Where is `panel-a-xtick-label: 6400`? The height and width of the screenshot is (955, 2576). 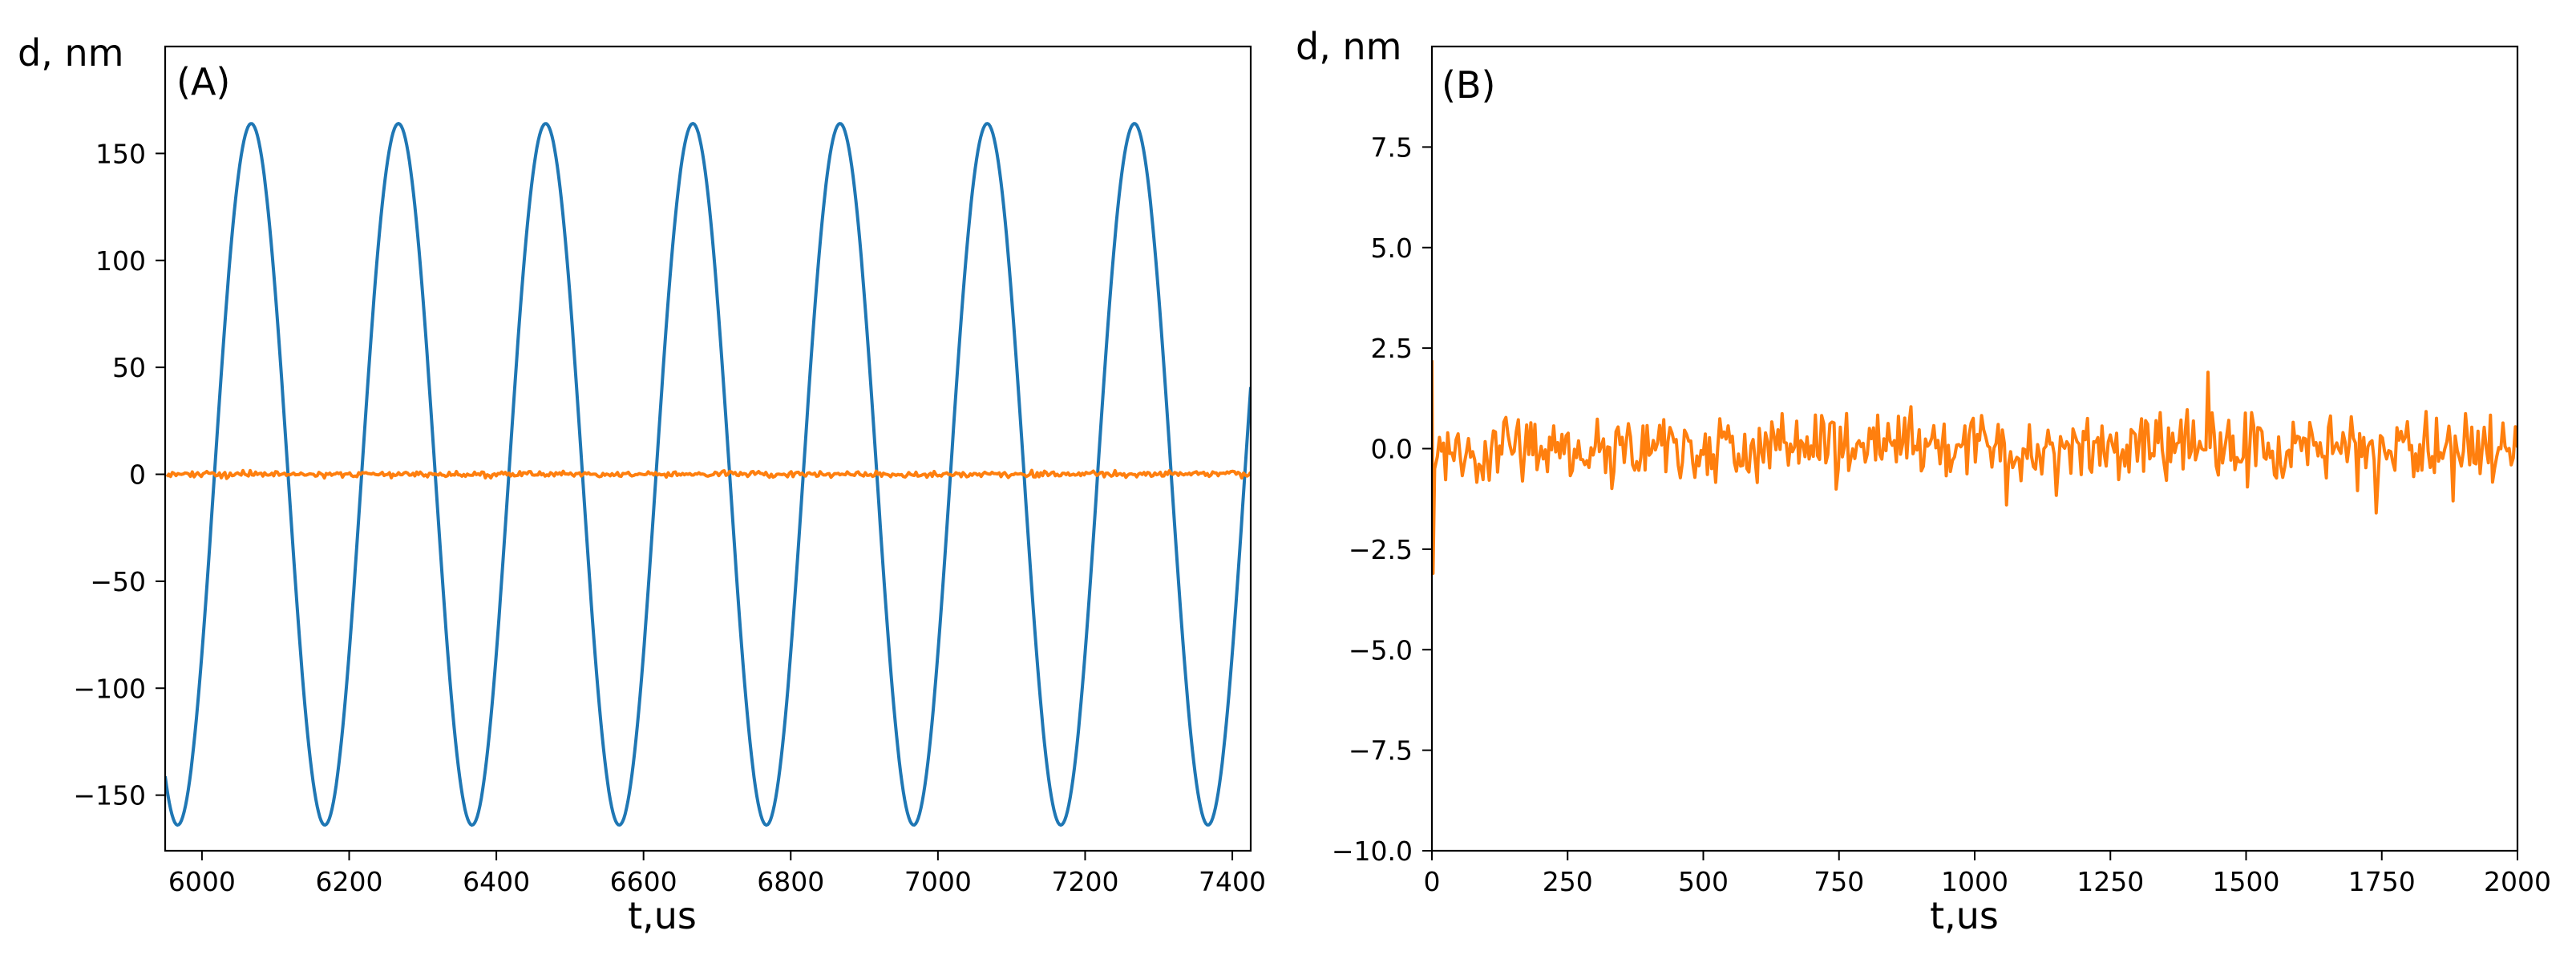 panel-a-xtick-label: 6400 is located at coordinates (496, 882).